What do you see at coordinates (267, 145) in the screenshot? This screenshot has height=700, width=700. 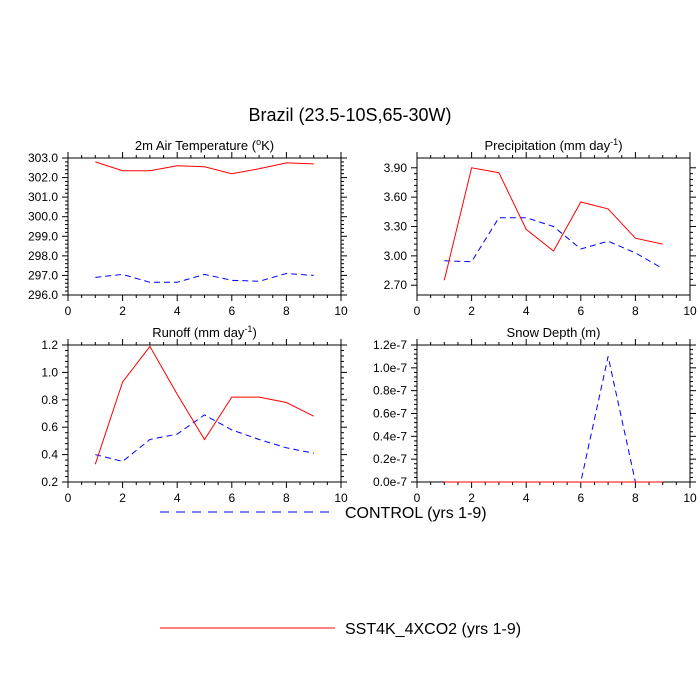 I see `panel-title-text-end: K)` at bounding box center [267, 145].